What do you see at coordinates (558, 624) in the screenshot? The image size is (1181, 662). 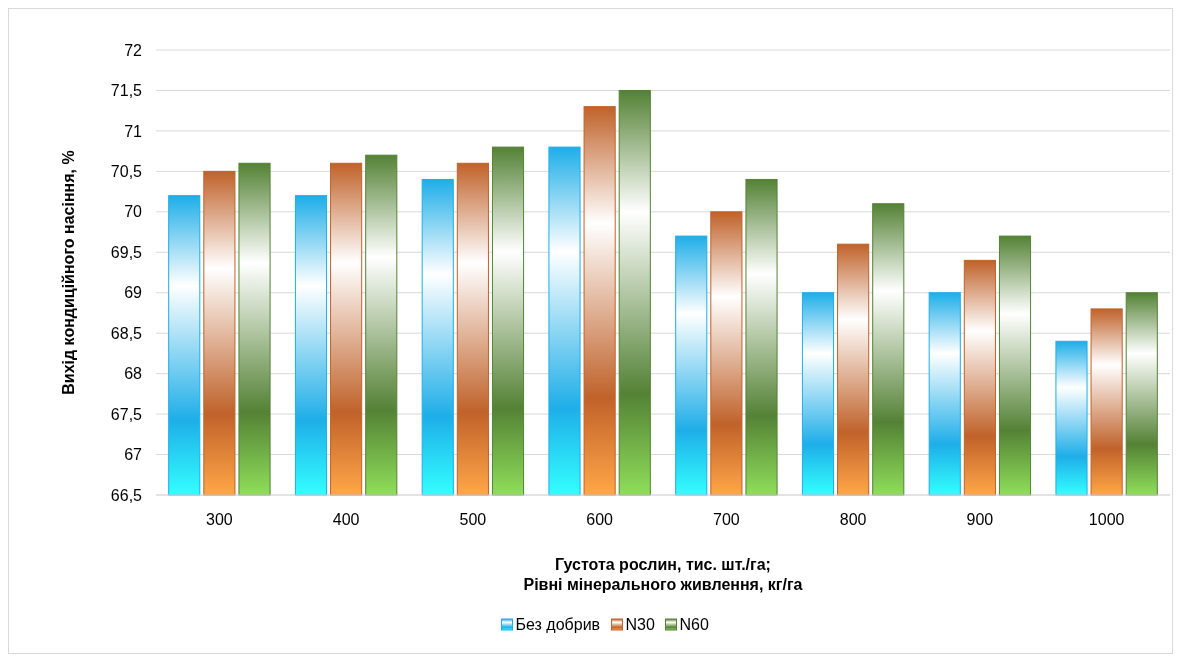 I see `legend-label: Без добрив` at bounding box center [558, 624].